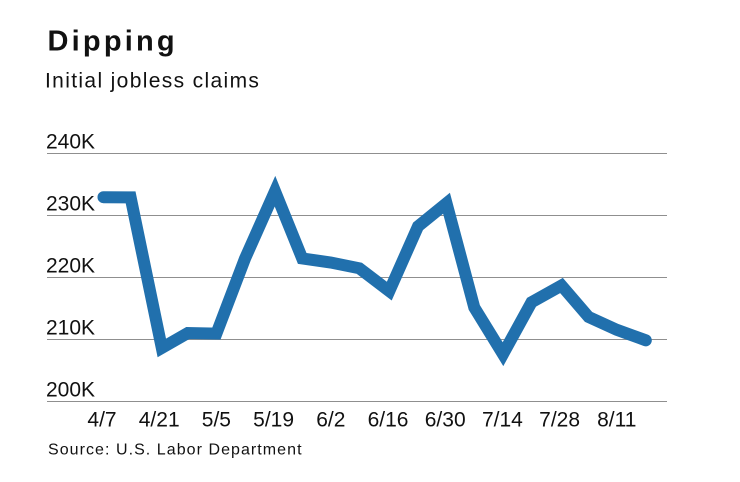  What do you see at coordinates (559, 420) in the screenshot?
I see `svg-text: 7/28` at bounding box center [559, 420].